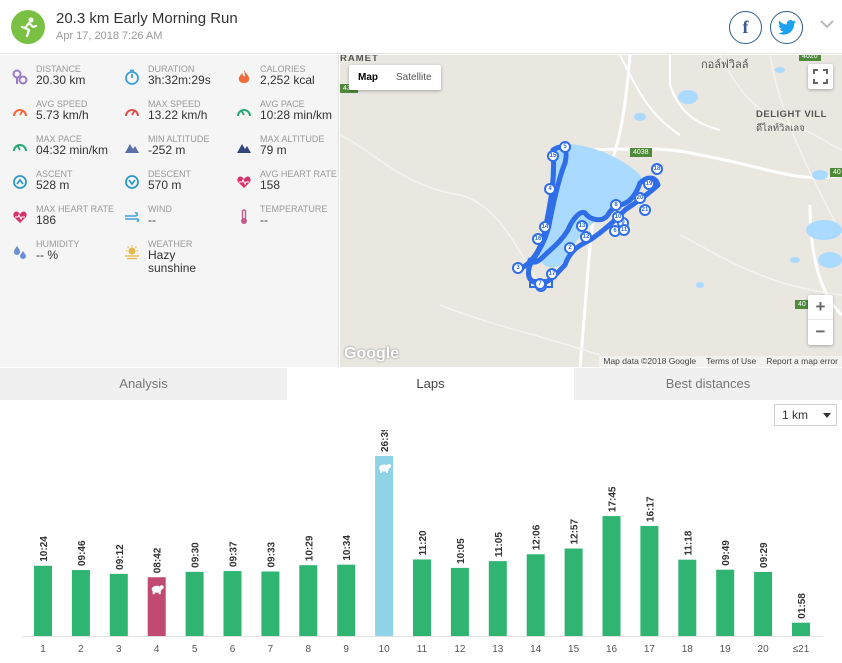 This screenshot has width=842, height=663. What do you see at coordinates (282, 104) in the screenshot?
I see `stat-label: Avg Pace` at bounding box center [282, 104].